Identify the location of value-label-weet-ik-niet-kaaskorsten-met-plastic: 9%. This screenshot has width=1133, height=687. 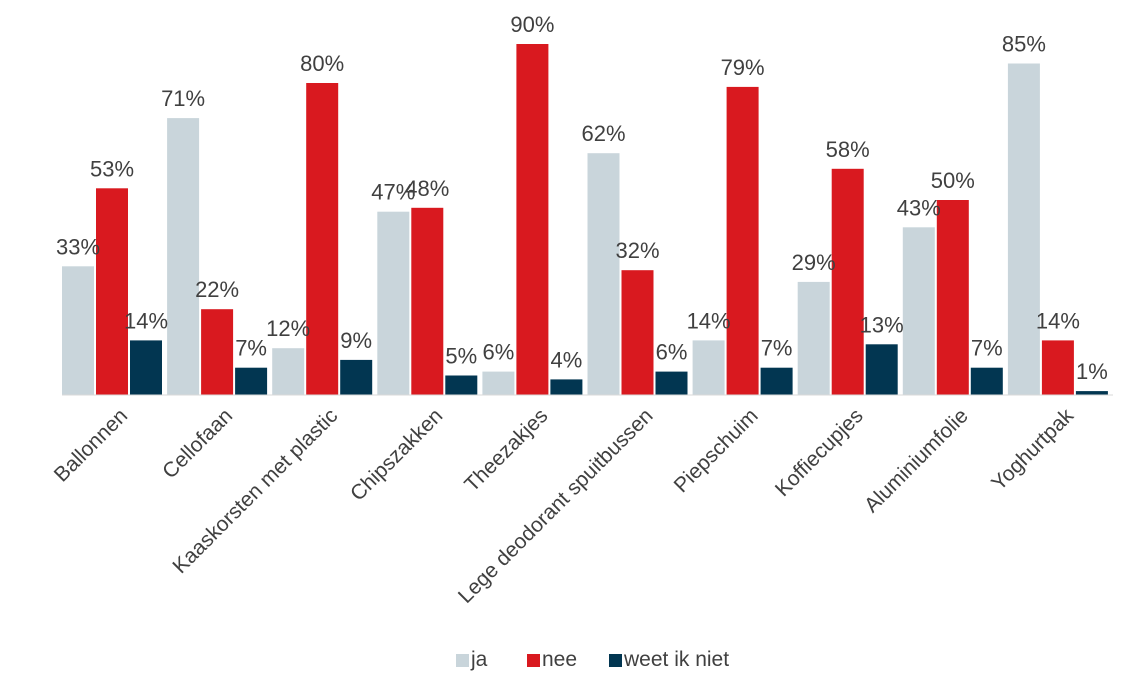
(356, 340).